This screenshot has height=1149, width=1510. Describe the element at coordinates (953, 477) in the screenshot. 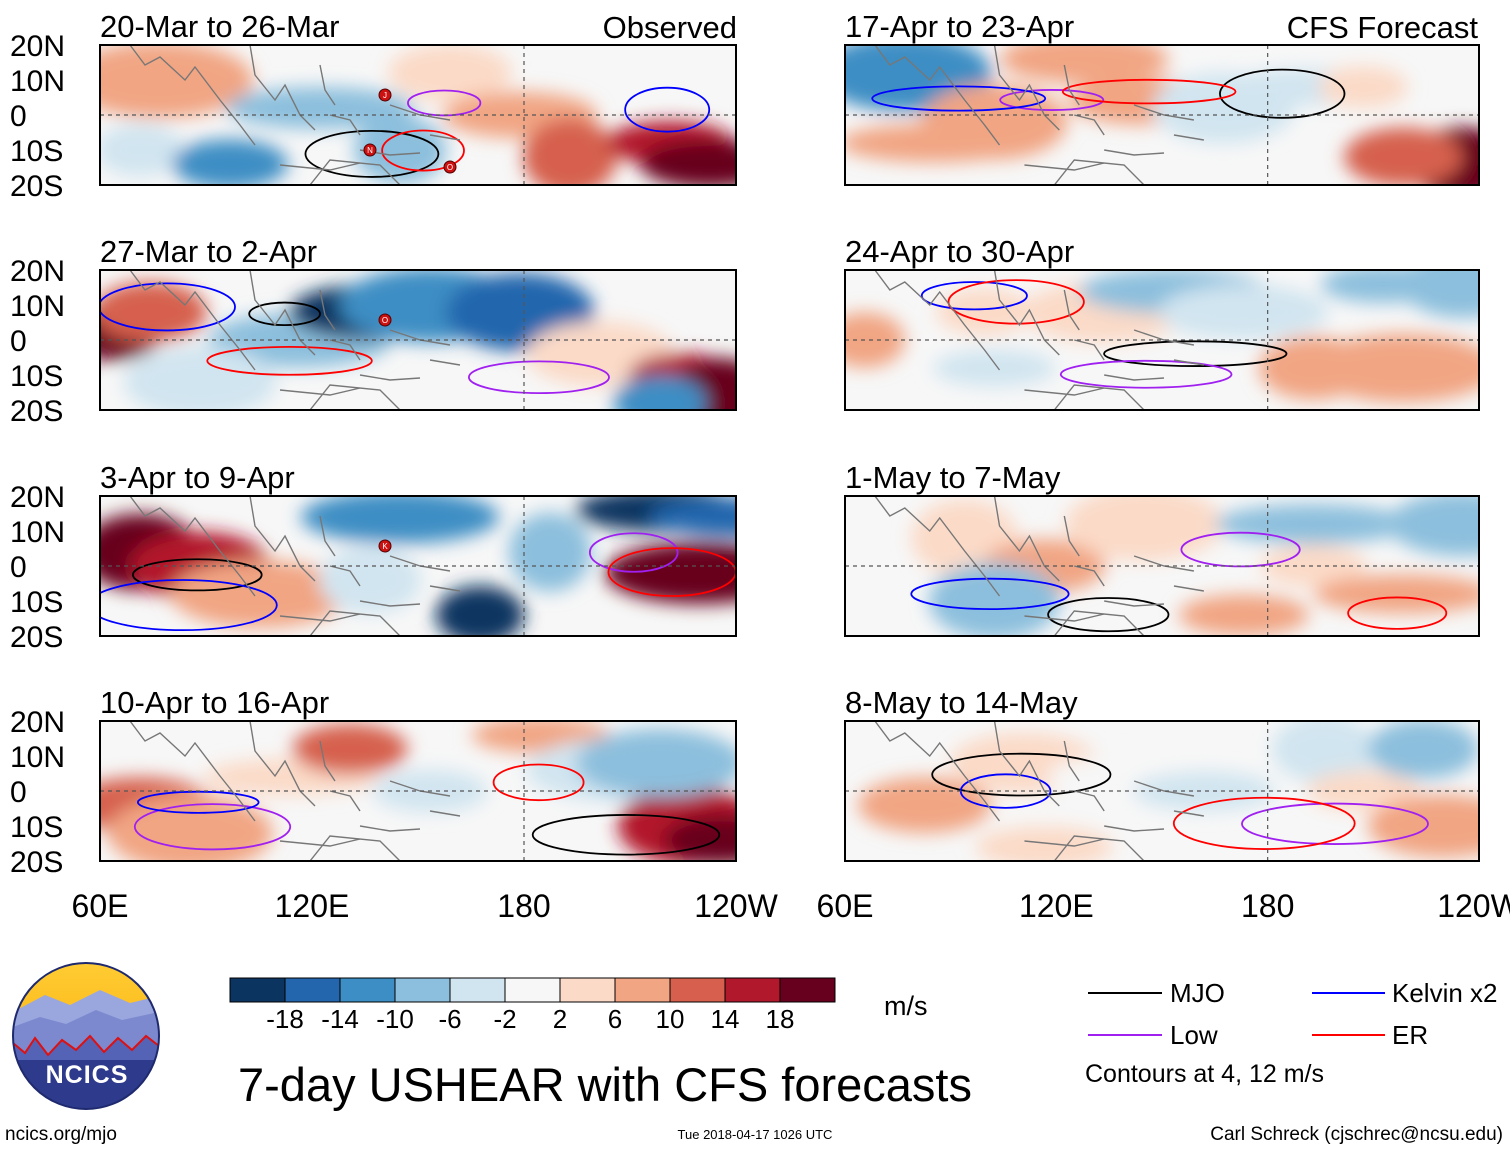

I see `panel-title: 1-May to 7-May` at that location.